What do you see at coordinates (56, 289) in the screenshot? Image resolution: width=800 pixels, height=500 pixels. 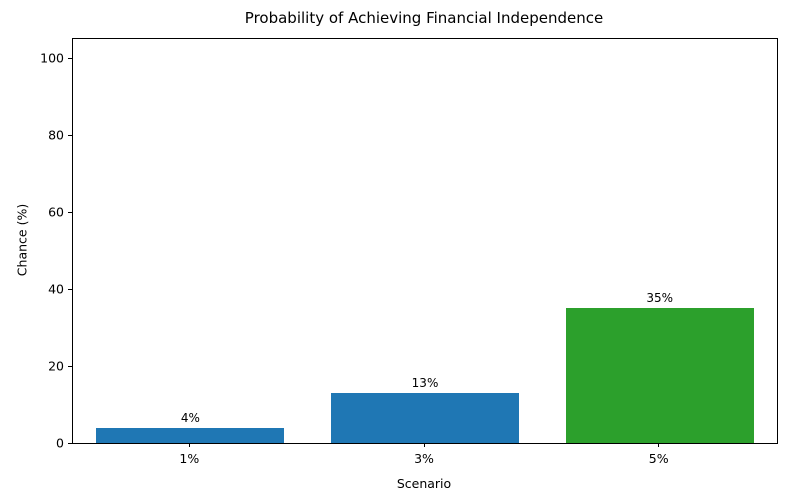 I see `y-tick-label: 40` at bounding box center [56, 289].